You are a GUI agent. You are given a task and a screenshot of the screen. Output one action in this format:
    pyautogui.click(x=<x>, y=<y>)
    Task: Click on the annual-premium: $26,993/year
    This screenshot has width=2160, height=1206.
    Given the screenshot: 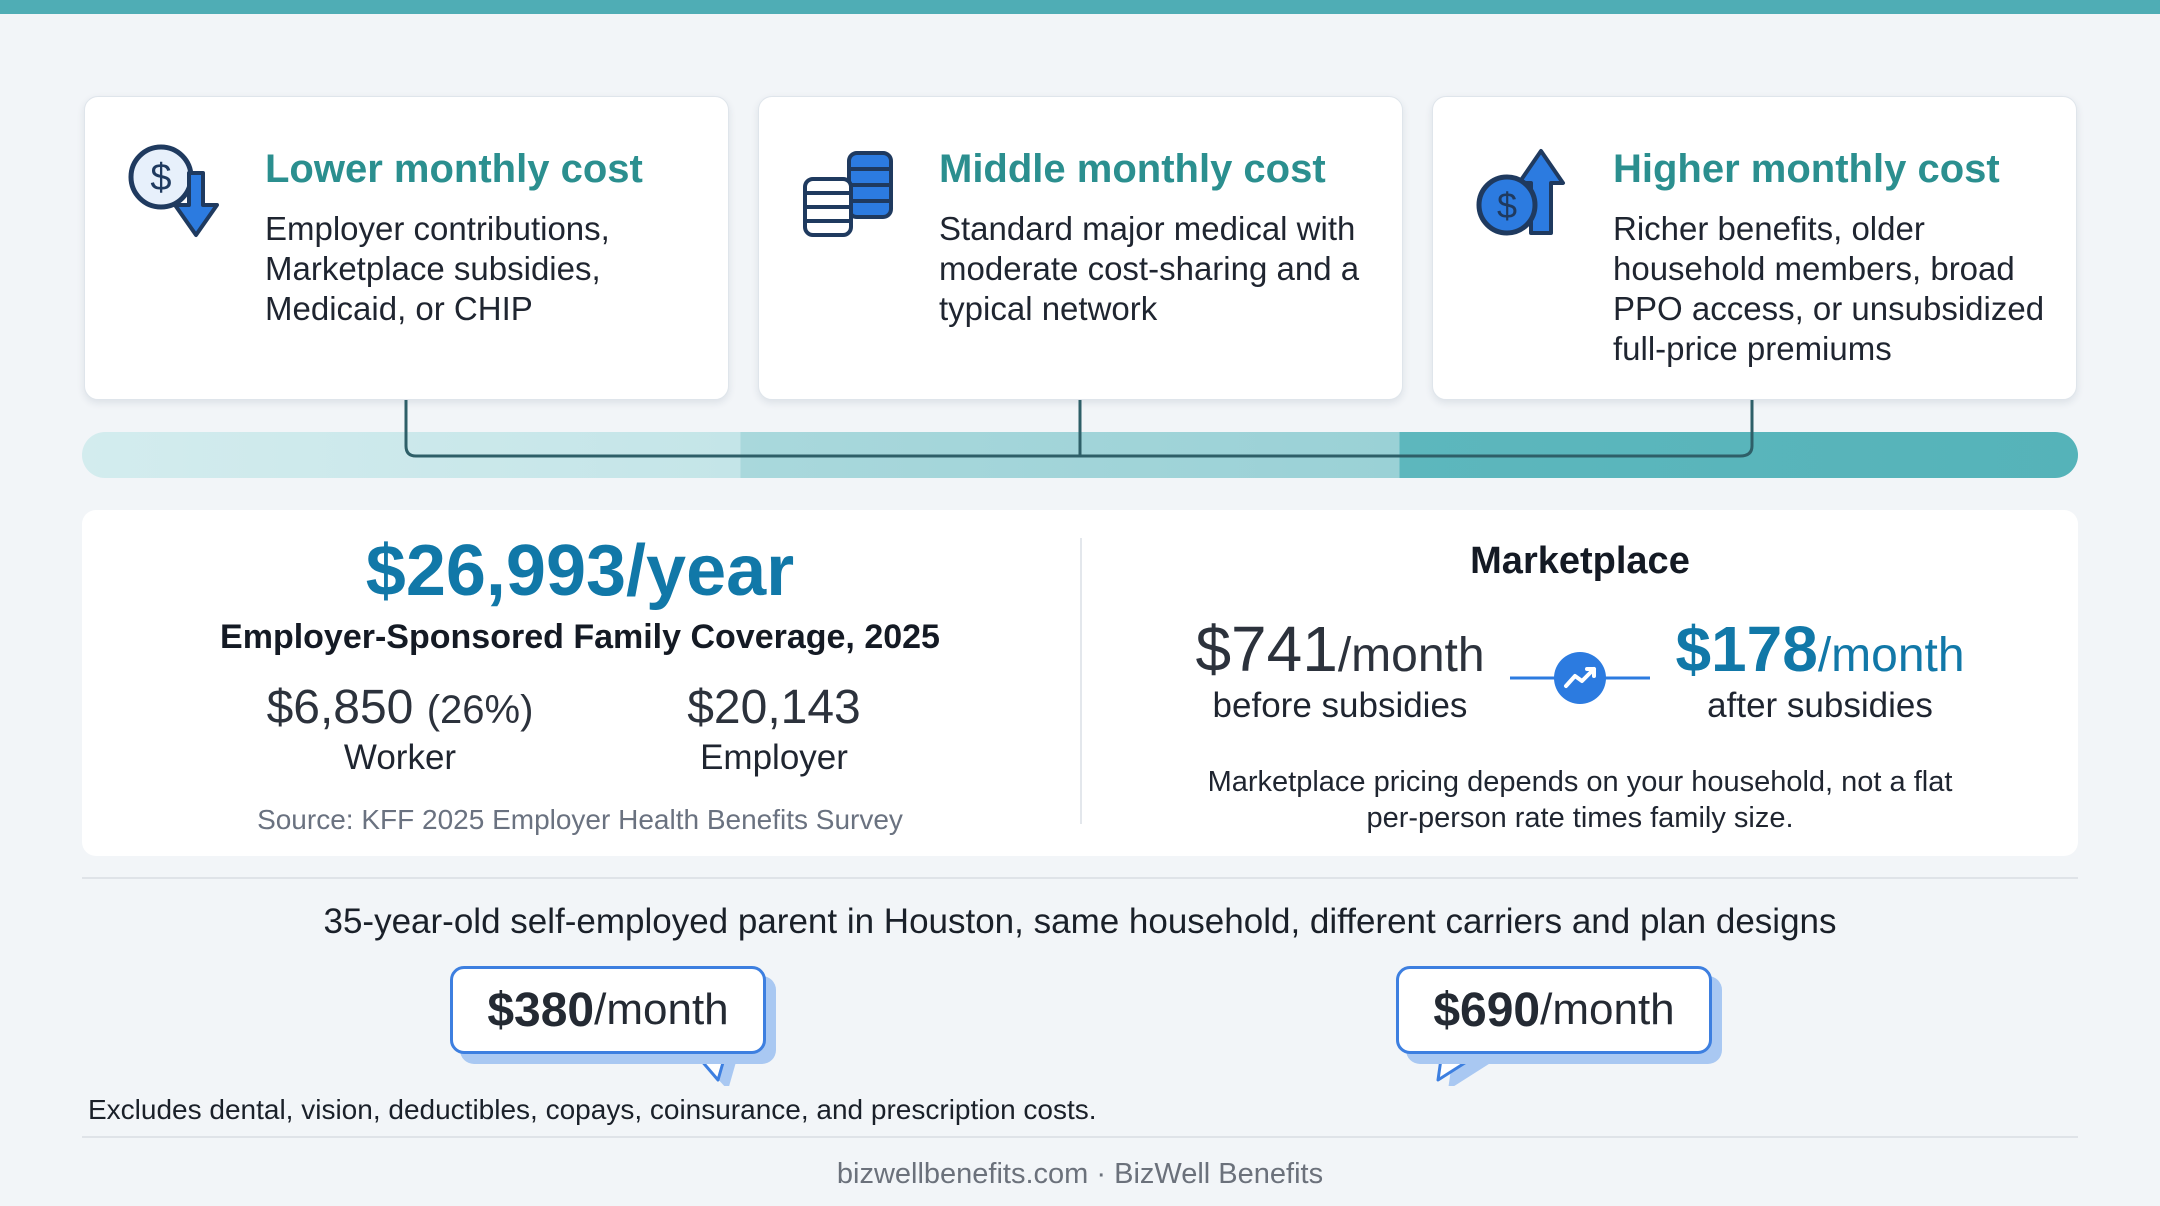 What is the action you would take?
    pyautogui.click(x=580, y=571)
    